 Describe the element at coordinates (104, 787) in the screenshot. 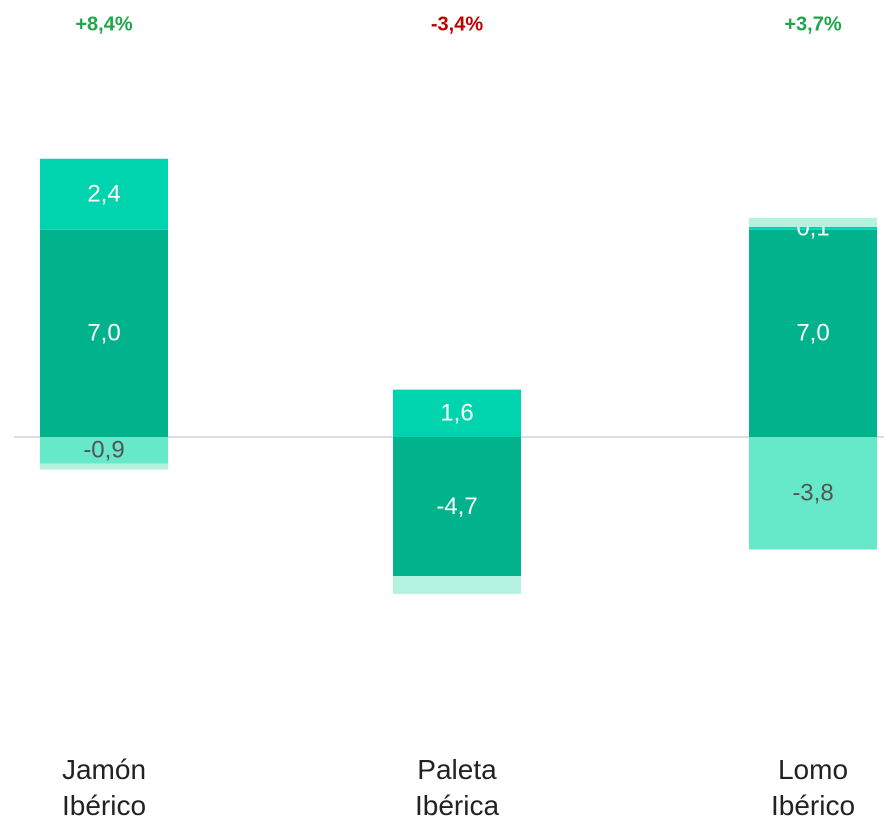

I see `category-label: Jamón Ibérico` at that location.